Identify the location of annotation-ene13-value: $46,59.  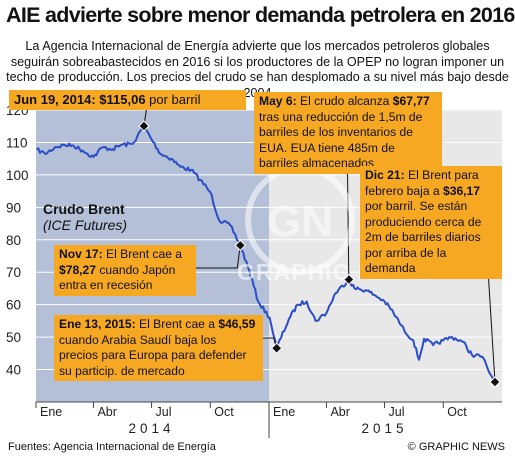
(237, 324).